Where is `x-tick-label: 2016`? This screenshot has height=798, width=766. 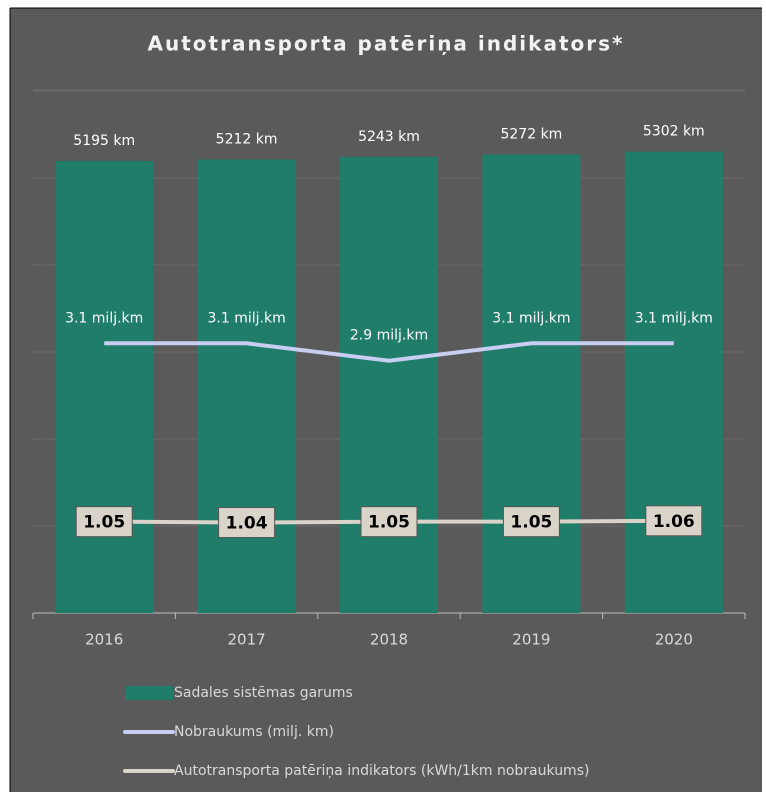 x-tick-label: 2016 is located at coordinates (104, 640).